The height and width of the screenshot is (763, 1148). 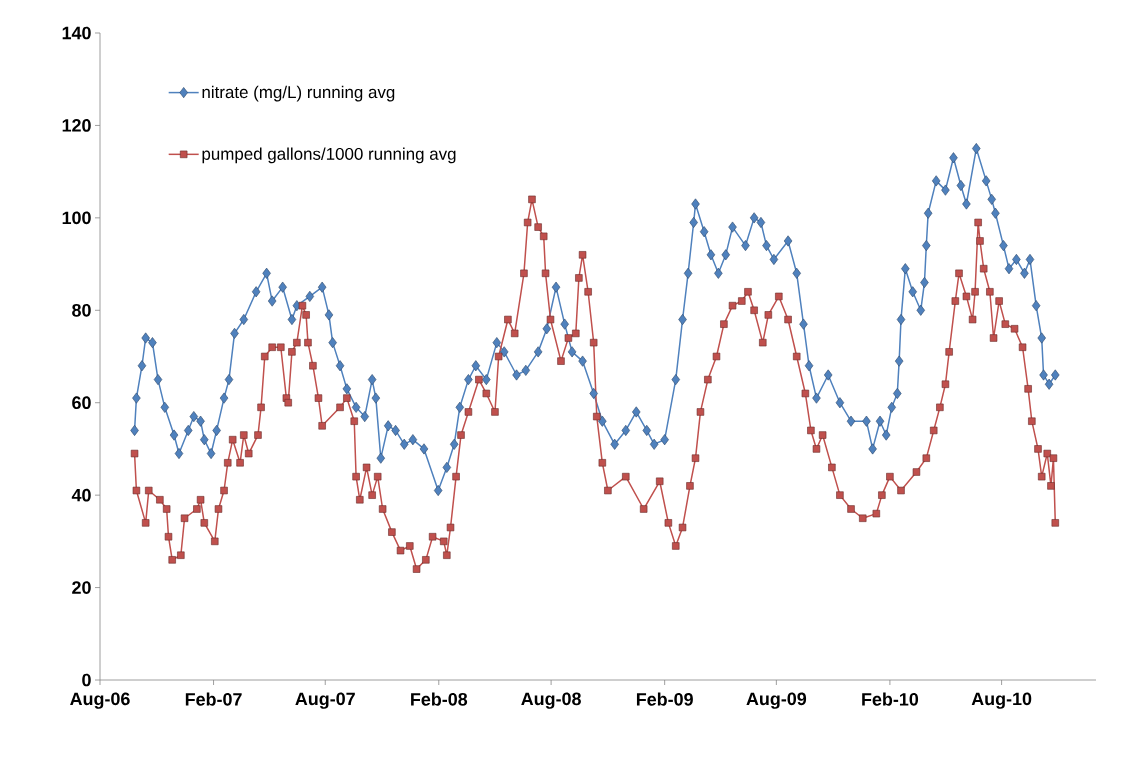 What do you see at coordinates (551, 700) in the screenshot?
I see `x-tick-label: Aug-08` at bounding box center [551, 700].